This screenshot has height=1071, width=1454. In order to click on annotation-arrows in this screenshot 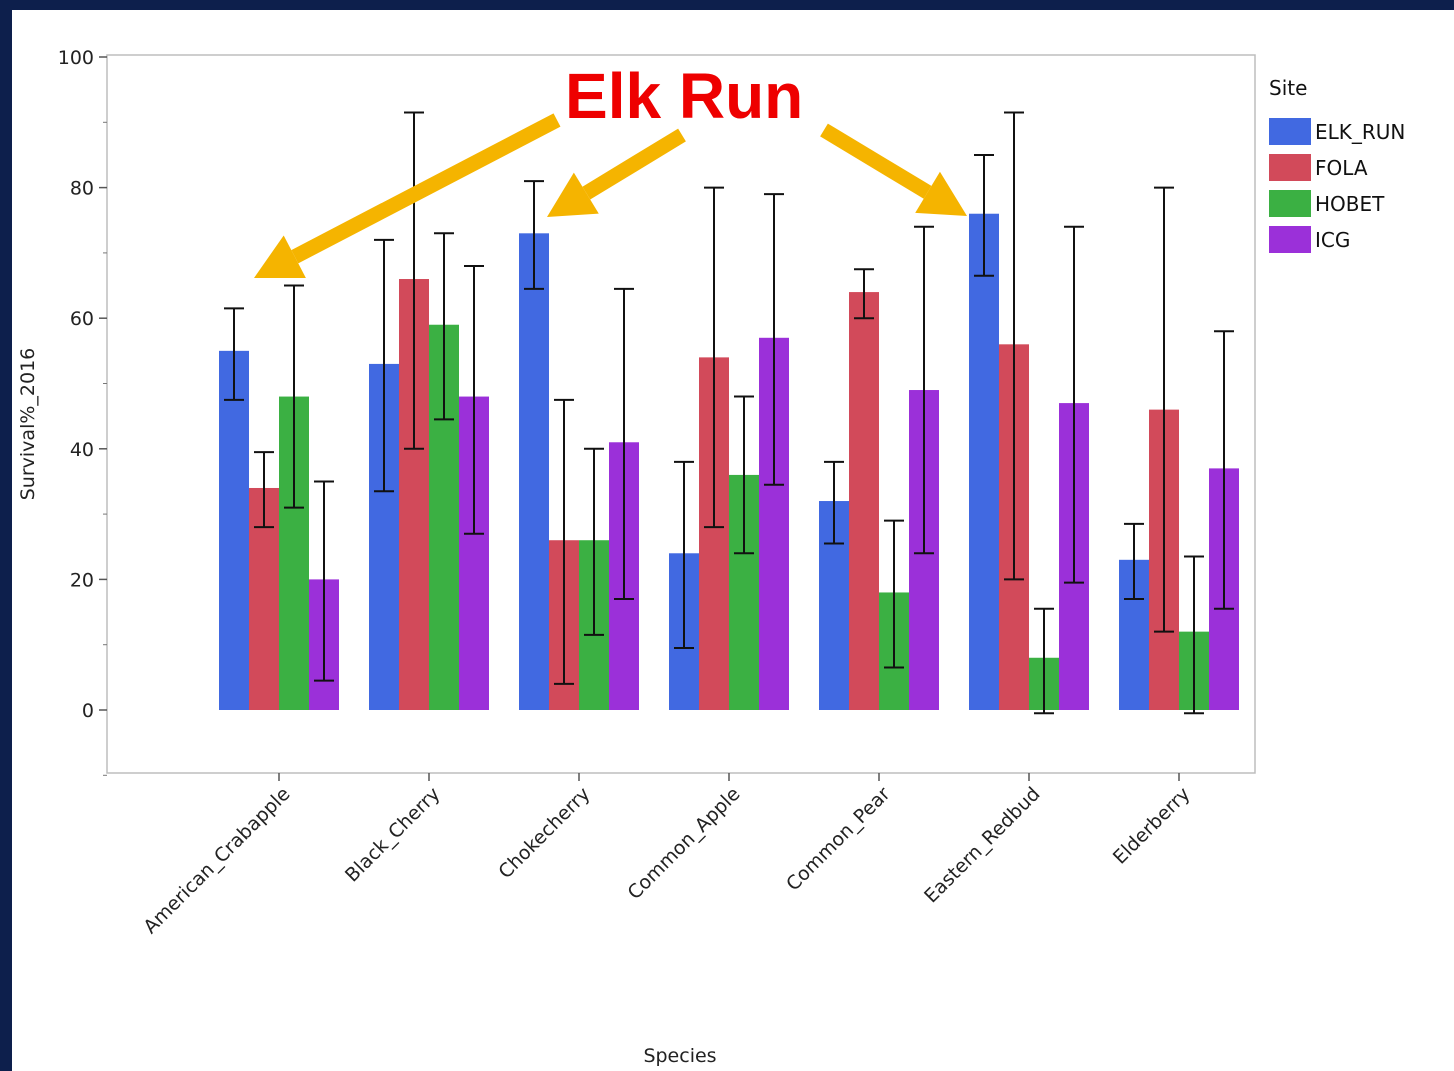, I will do `click(610, 196)`.